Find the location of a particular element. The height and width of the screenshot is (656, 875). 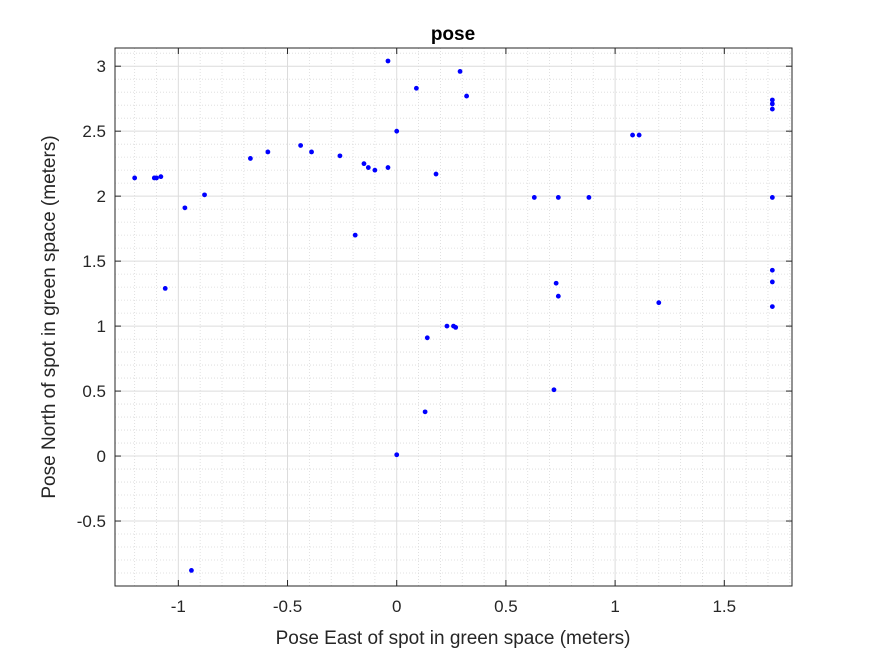

y-tick-label: 2 is located at coordinates (101, 196).